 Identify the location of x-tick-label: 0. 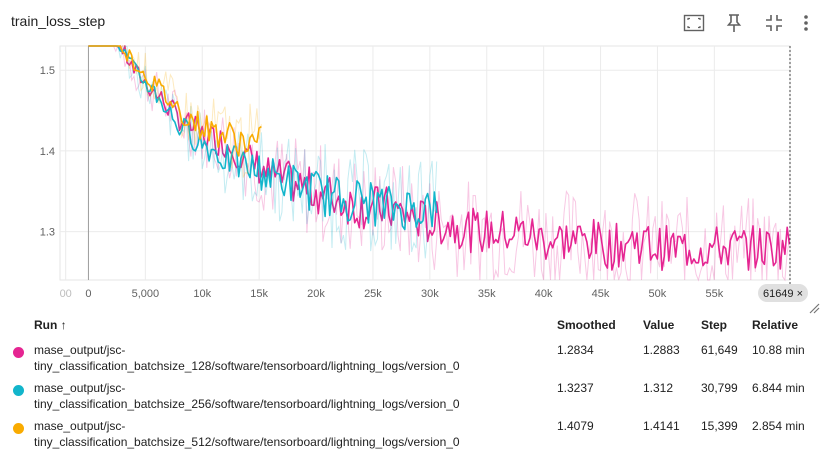
(88, 294).